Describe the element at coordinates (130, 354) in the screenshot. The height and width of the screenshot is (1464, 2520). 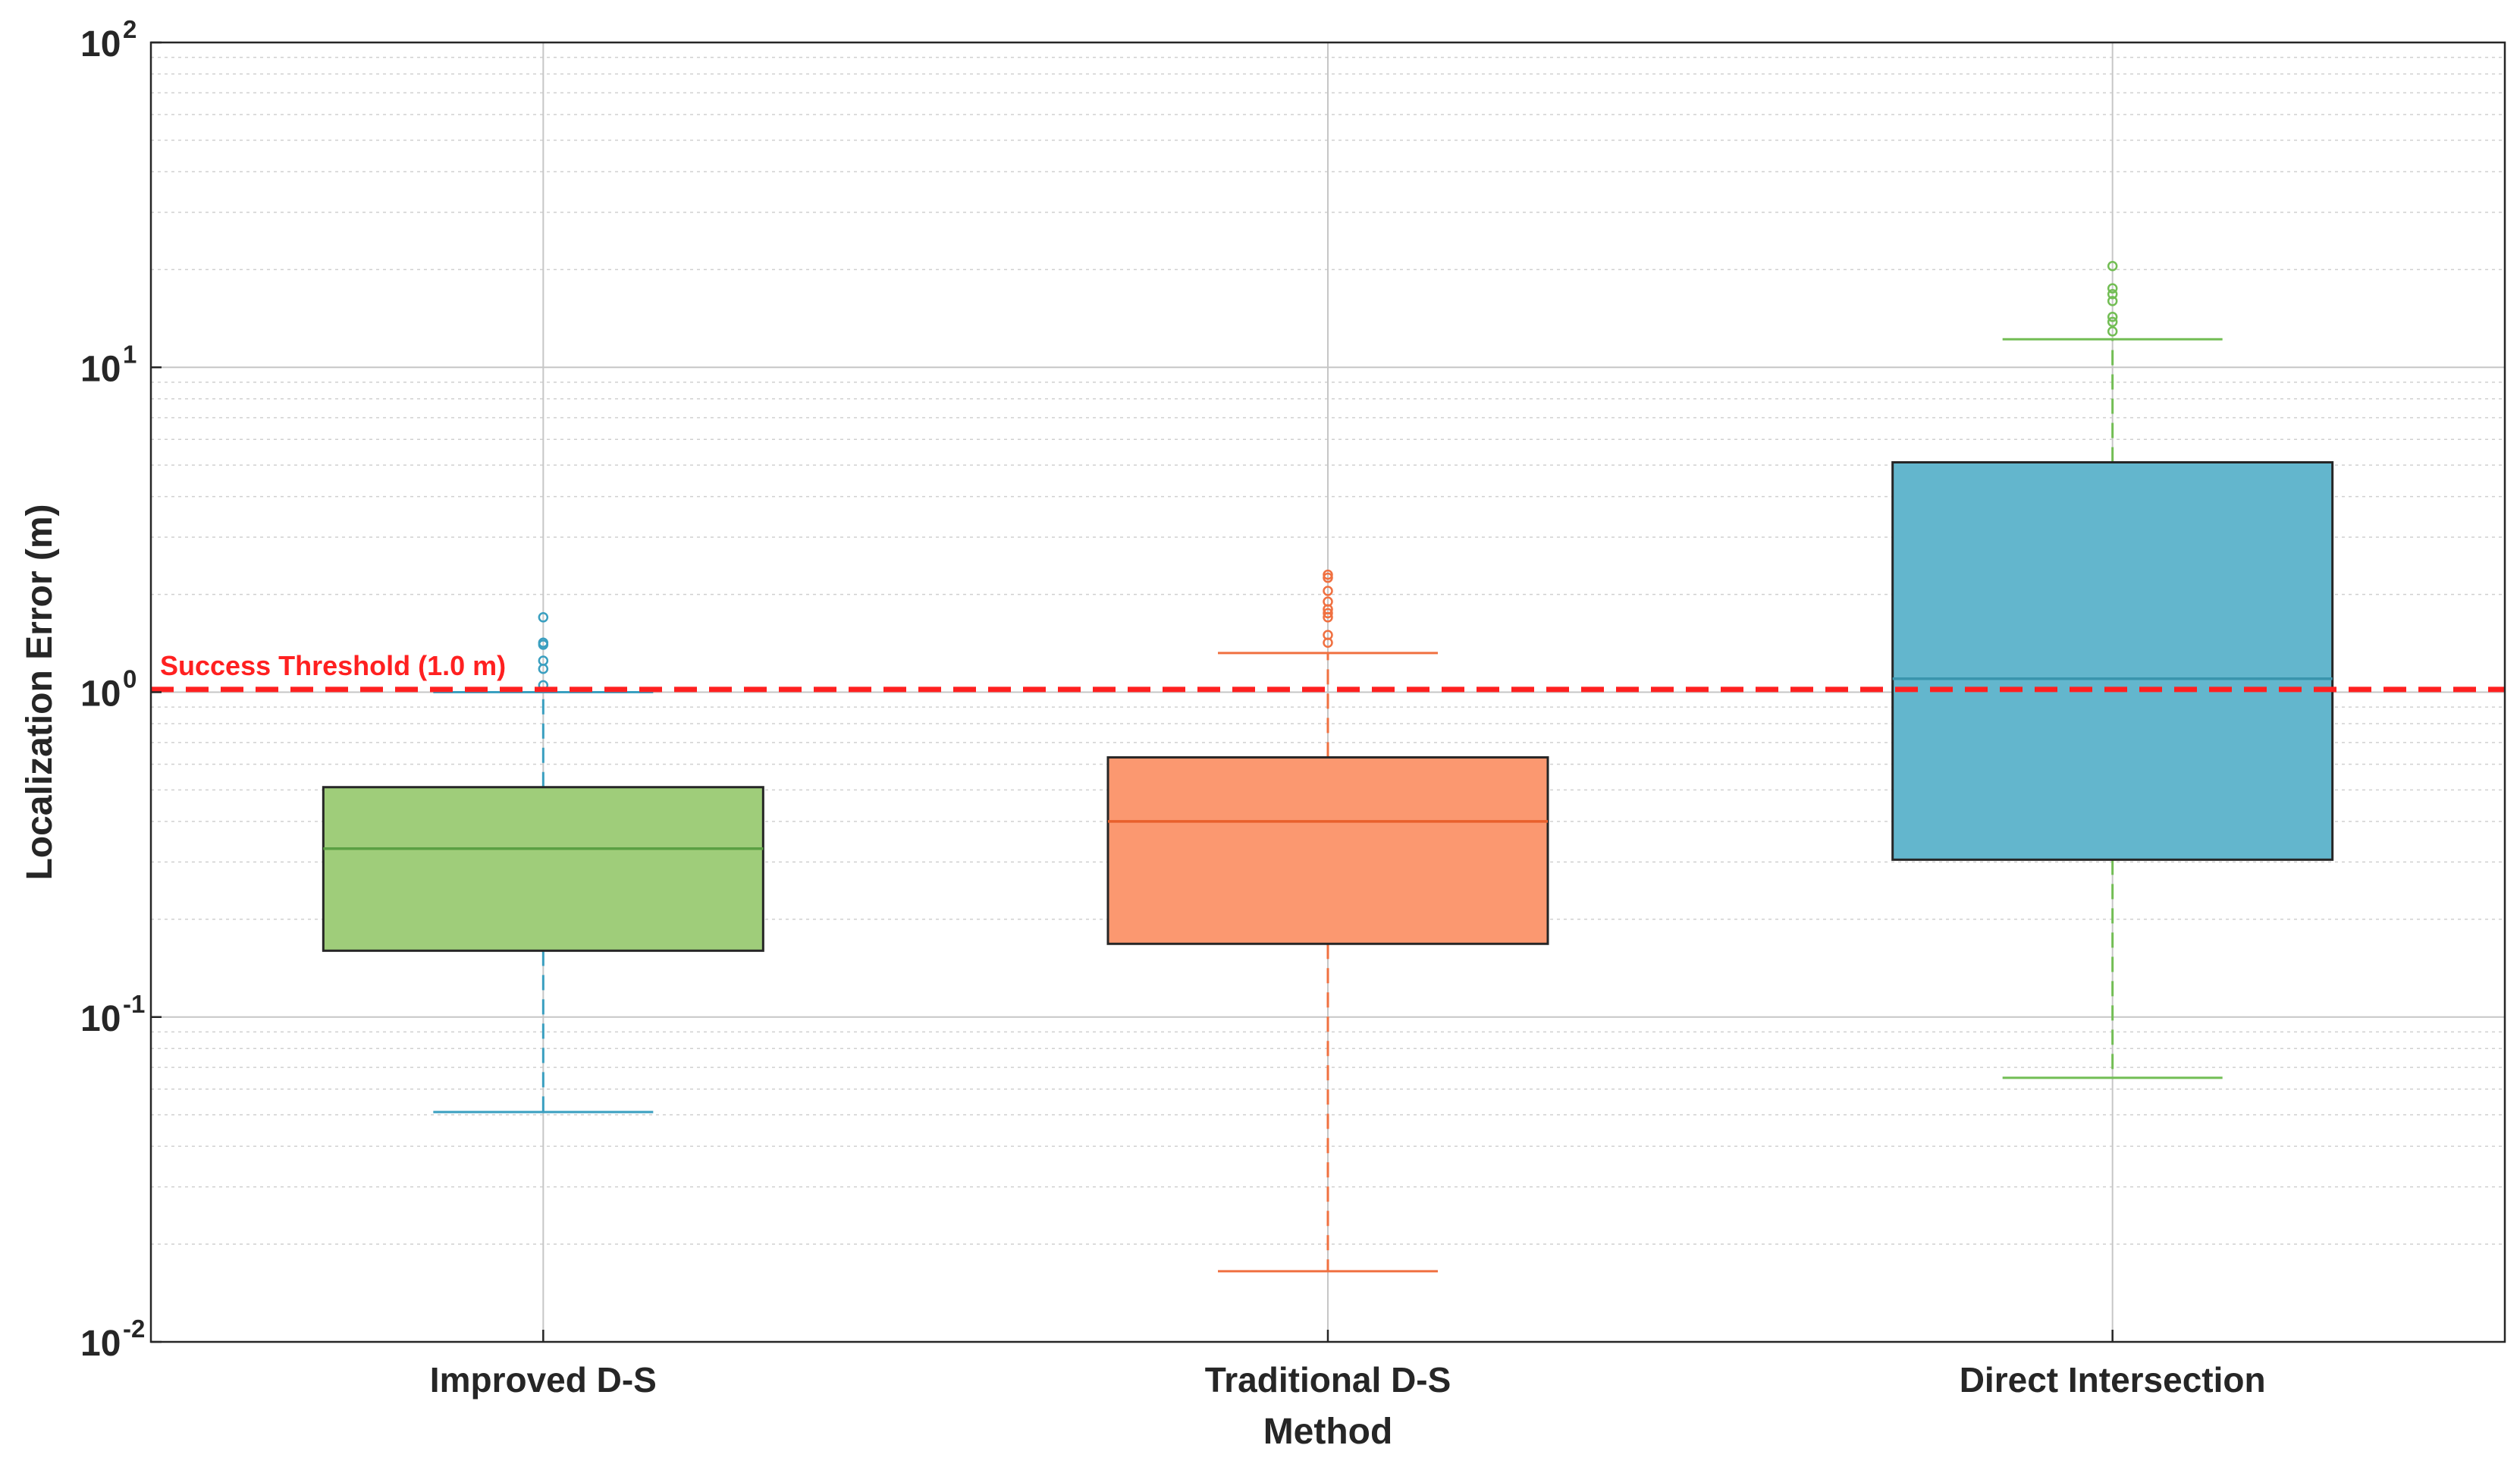
I see `y-tick-exponent: 1` at that location.